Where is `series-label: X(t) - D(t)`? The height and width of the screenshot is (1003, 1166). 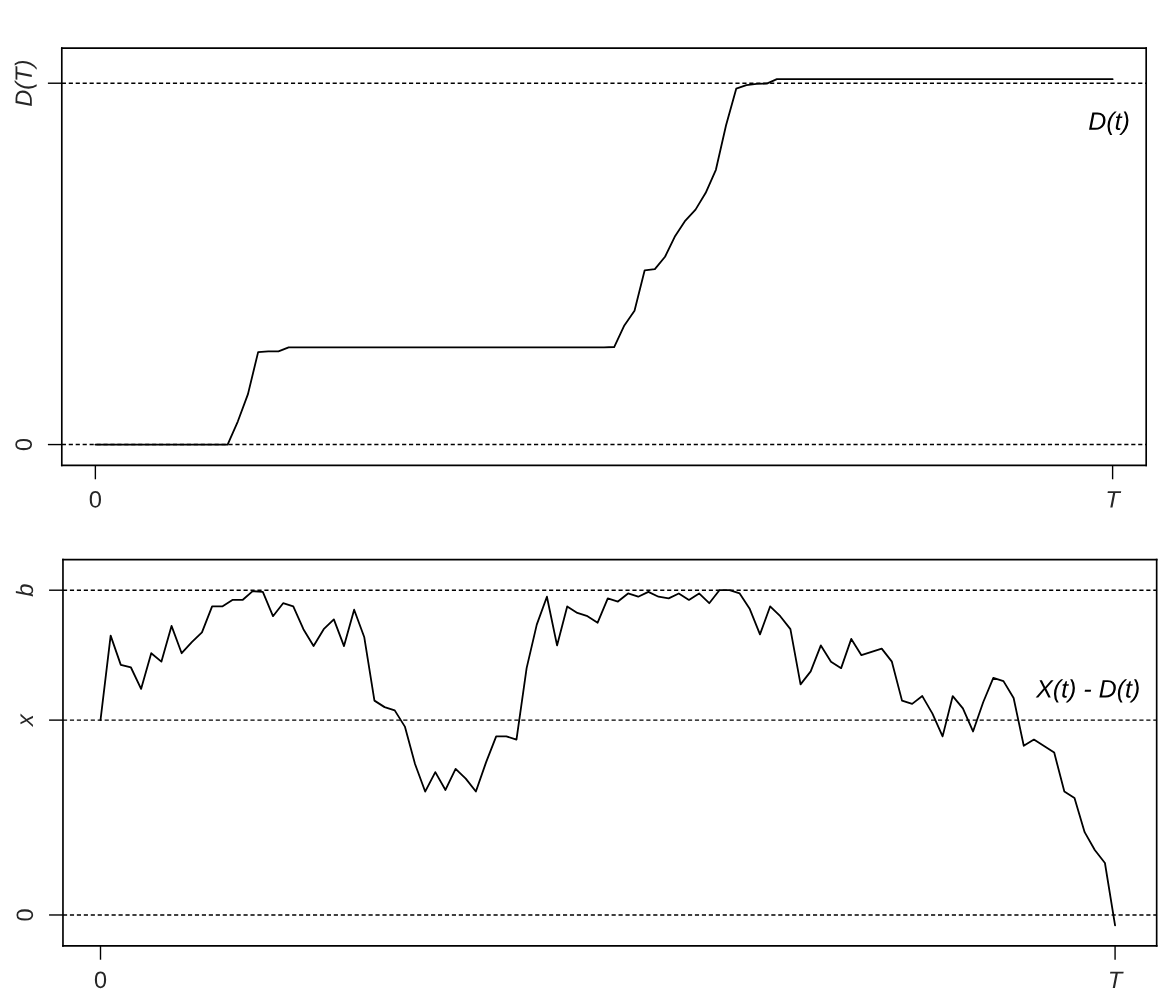
series-label: X(t) - D(t) is located at coordinates (1087, 691).